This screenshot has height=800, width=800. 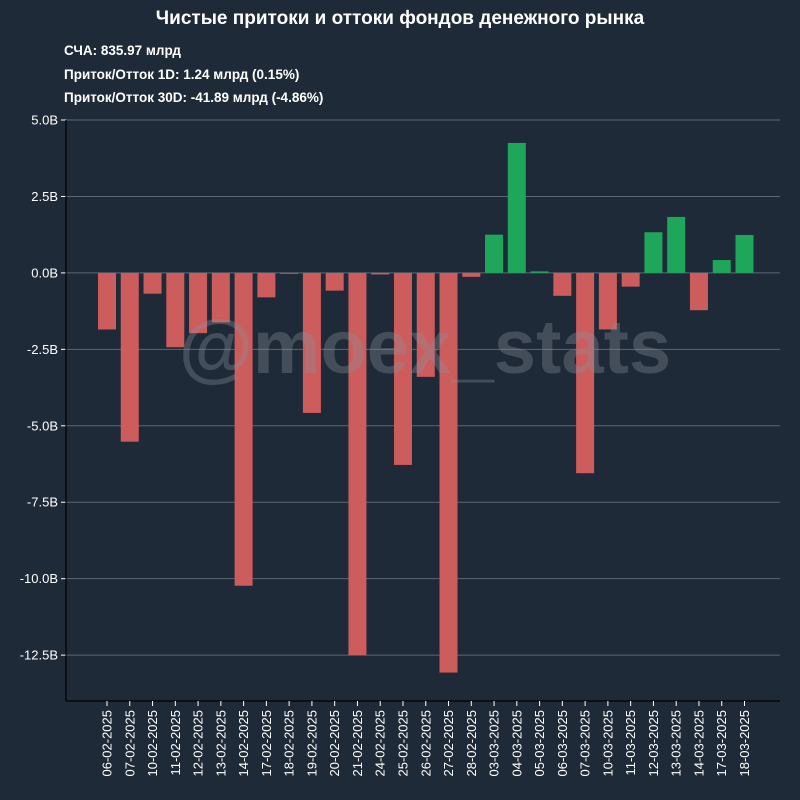 What do you see at coordinates (471, 743) in the screenshot?
I see `x-tick-label: 28-02-2025` at bounding box center [471, 743].